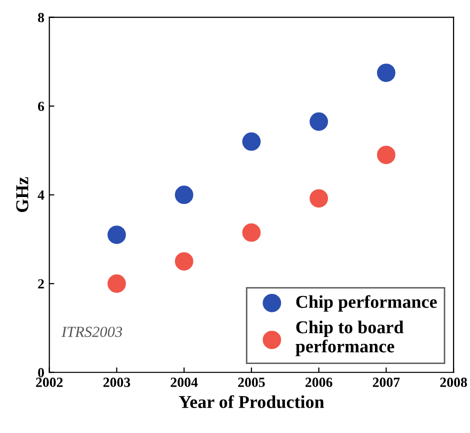  What do you see at coordinates (386, 383) in the screenshot?
I see `x-tick-label: 2007` at bounding box center [386, 383].